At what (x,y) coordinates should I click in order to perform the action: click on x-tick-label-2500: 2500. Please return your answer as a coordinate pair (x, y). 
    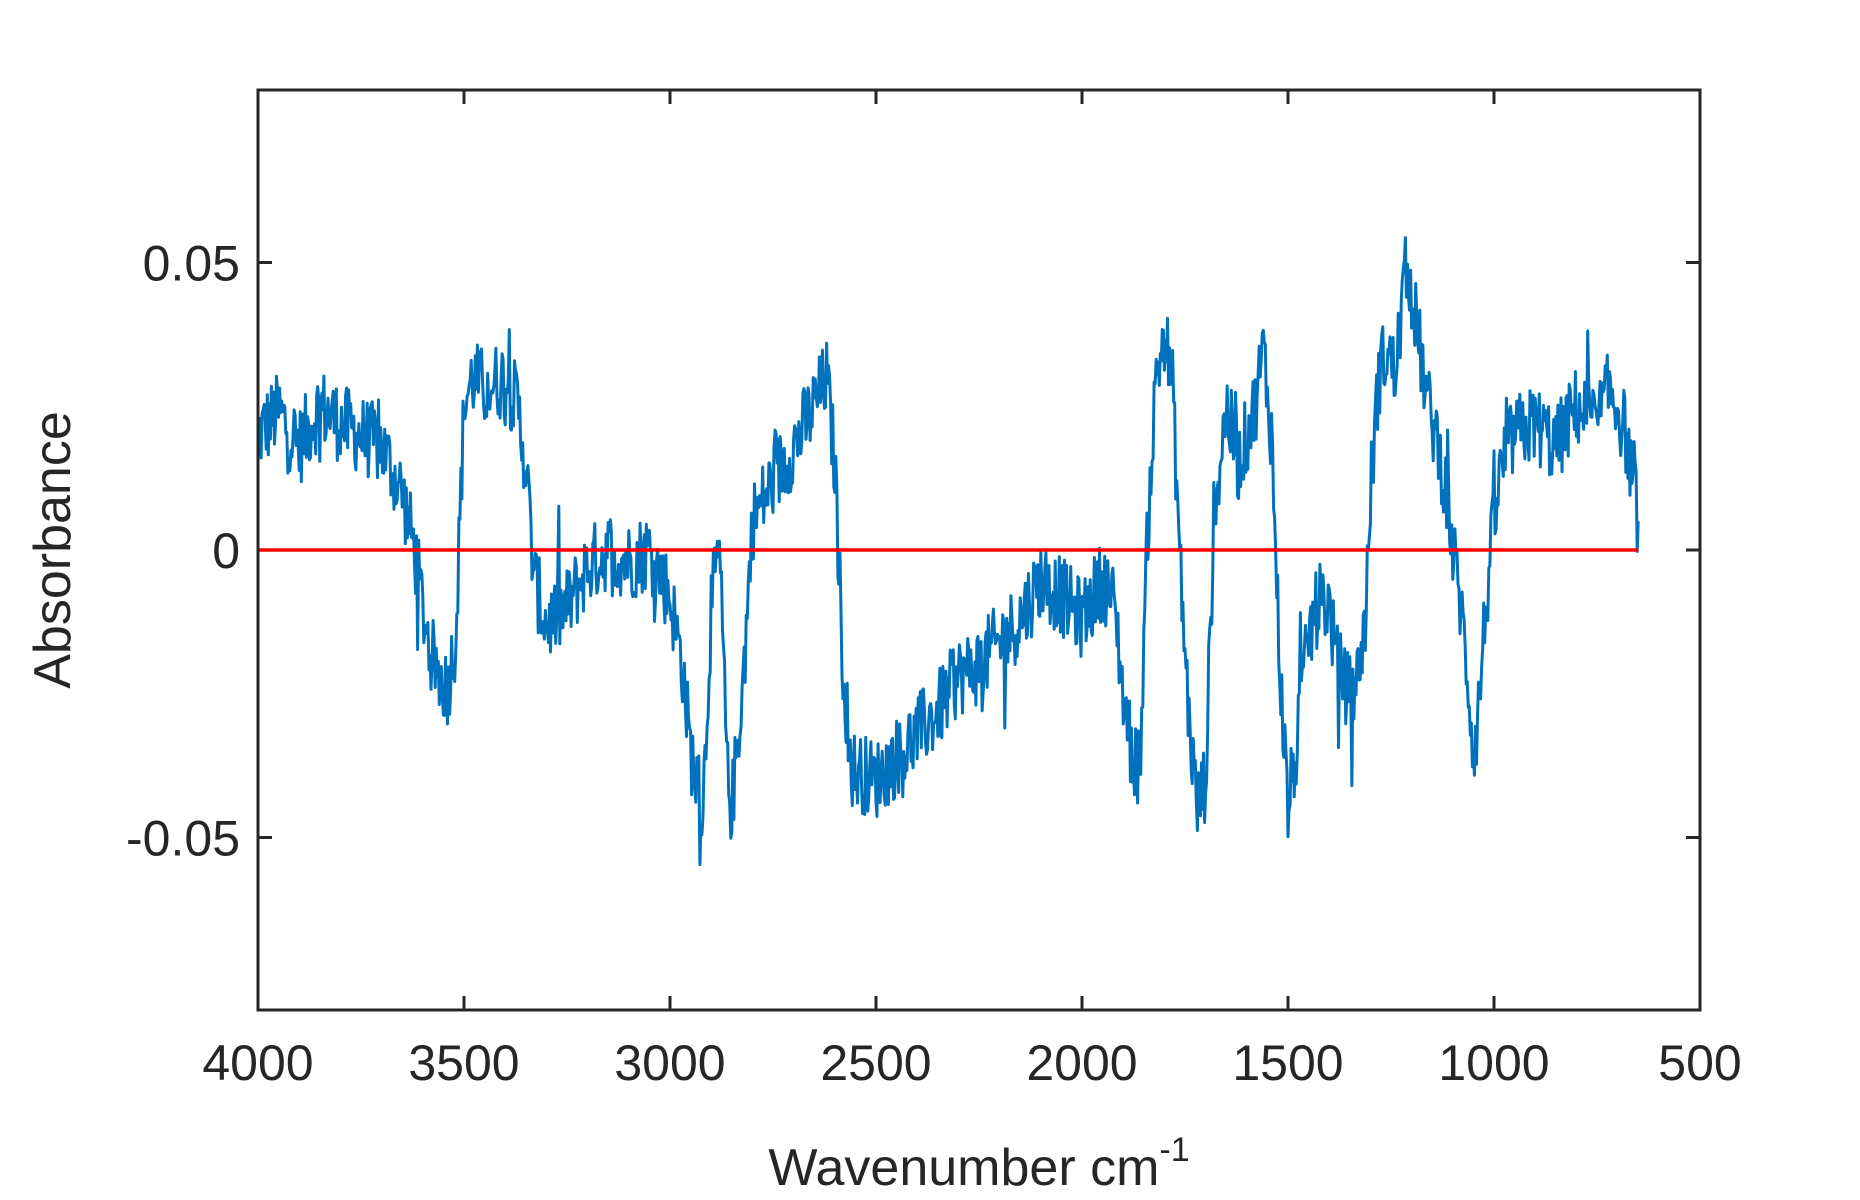
    Looking at the image, I should click on (875, 1063).